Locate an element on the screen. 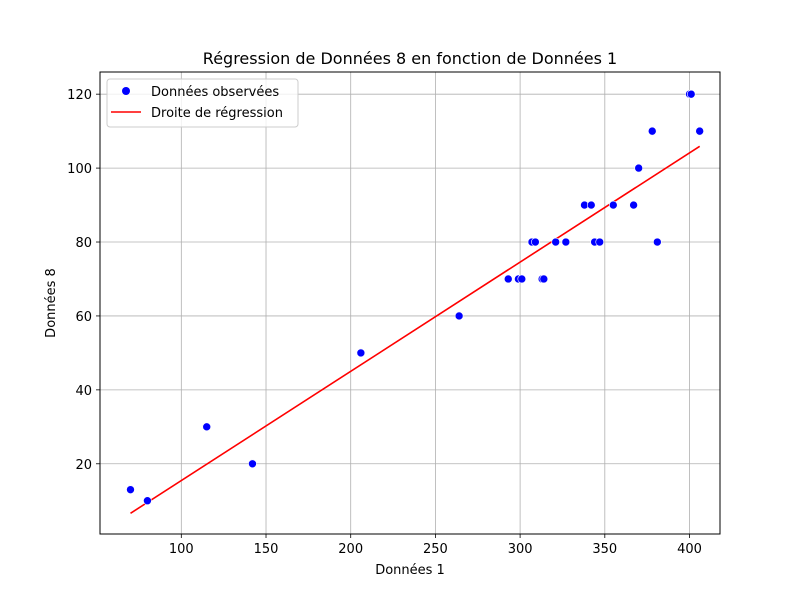  legend-box is located at coordinates (202, 103).